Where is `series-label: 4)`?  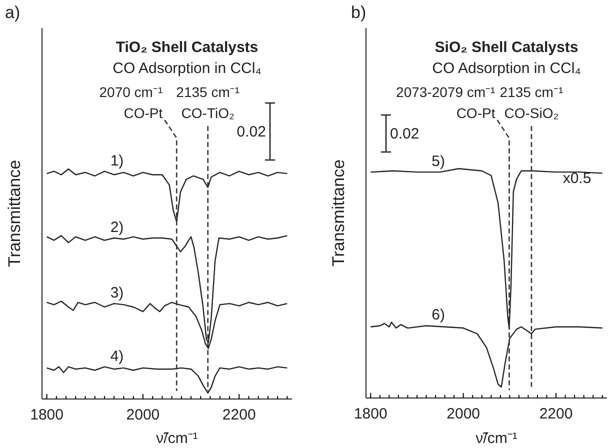
series-label: 4) is located at coordinates (117, 356).